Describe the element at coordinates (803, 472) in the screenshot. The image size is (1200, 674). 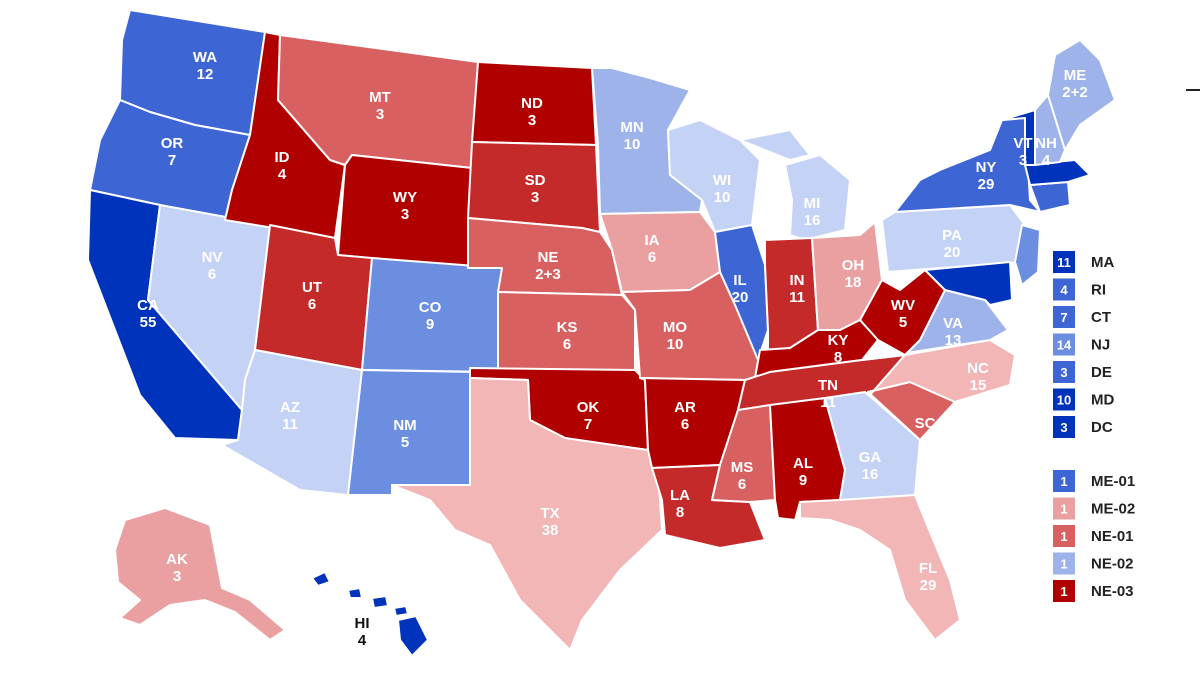
I see `label-al: AL 9` at that location.